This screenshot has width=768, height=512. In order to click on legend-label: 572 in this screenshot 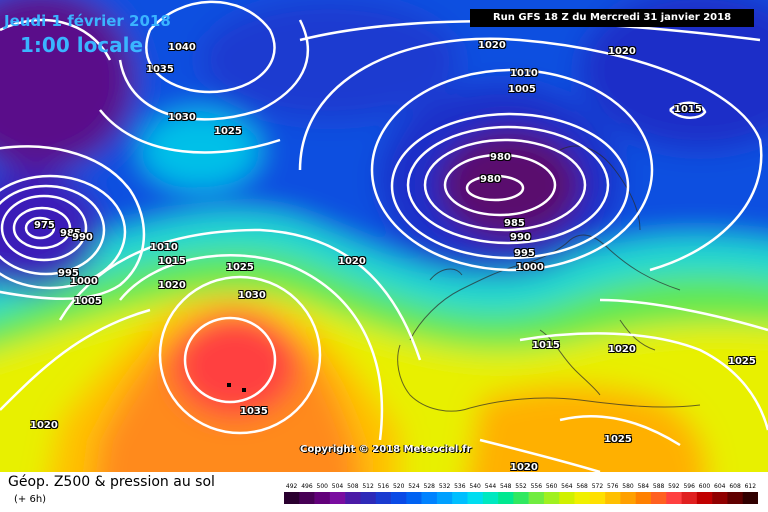, I will do `click(598, 486)`.